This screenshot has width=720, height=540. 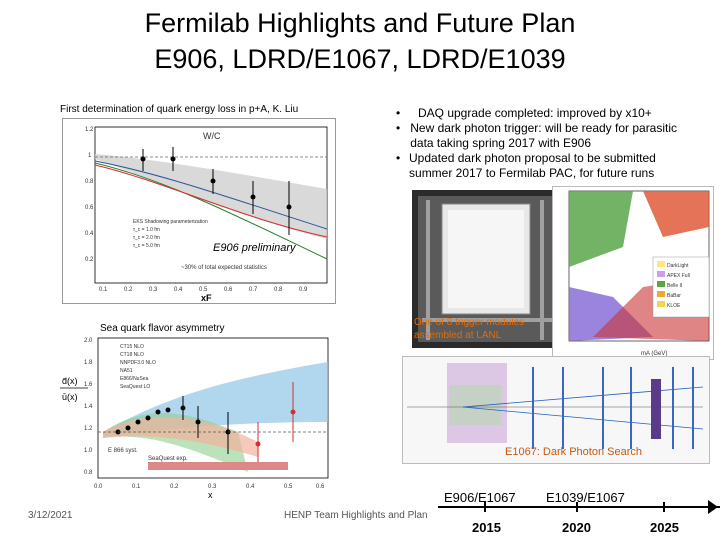 I want to click on y-tick: 2.0, so click(x=88, y=341).